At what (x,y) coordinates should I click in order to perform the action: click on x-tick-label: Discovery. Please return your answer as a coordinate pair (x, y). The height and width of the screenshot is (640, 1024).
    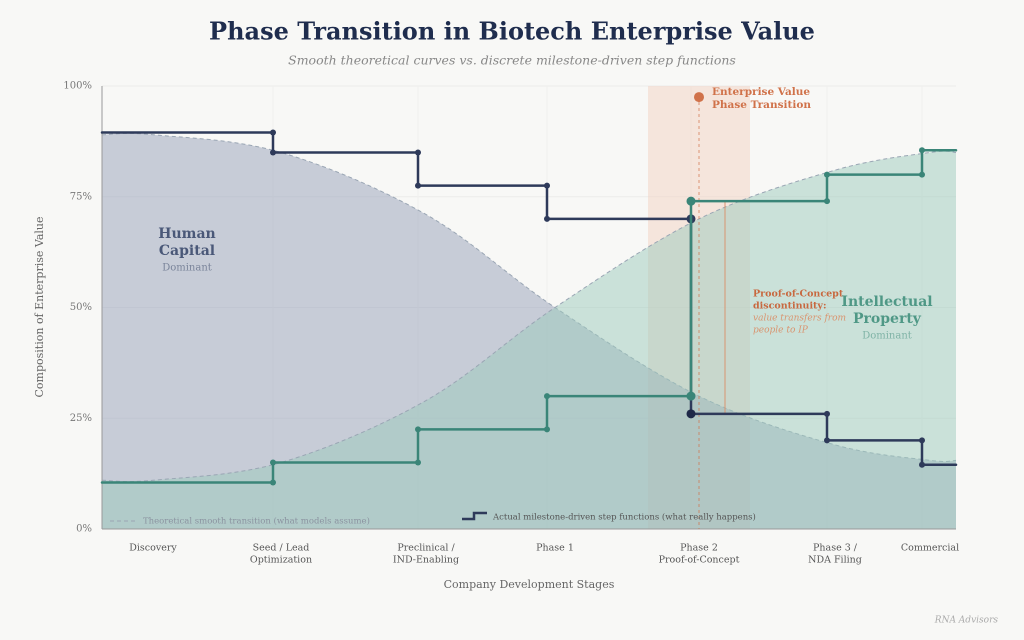
    Looking at the image, I should click on (153, 548).